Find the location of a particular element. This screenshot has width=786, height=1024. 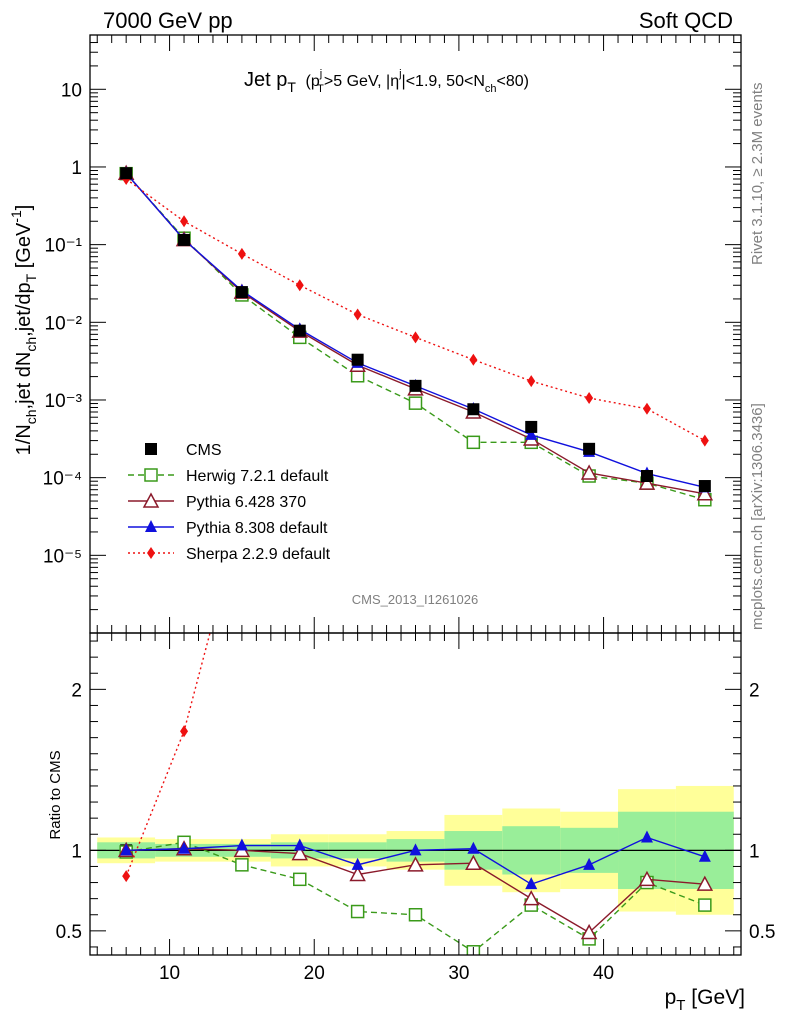

y-tick-label: 10⁻⁵ is located at coordinates (62, 556).